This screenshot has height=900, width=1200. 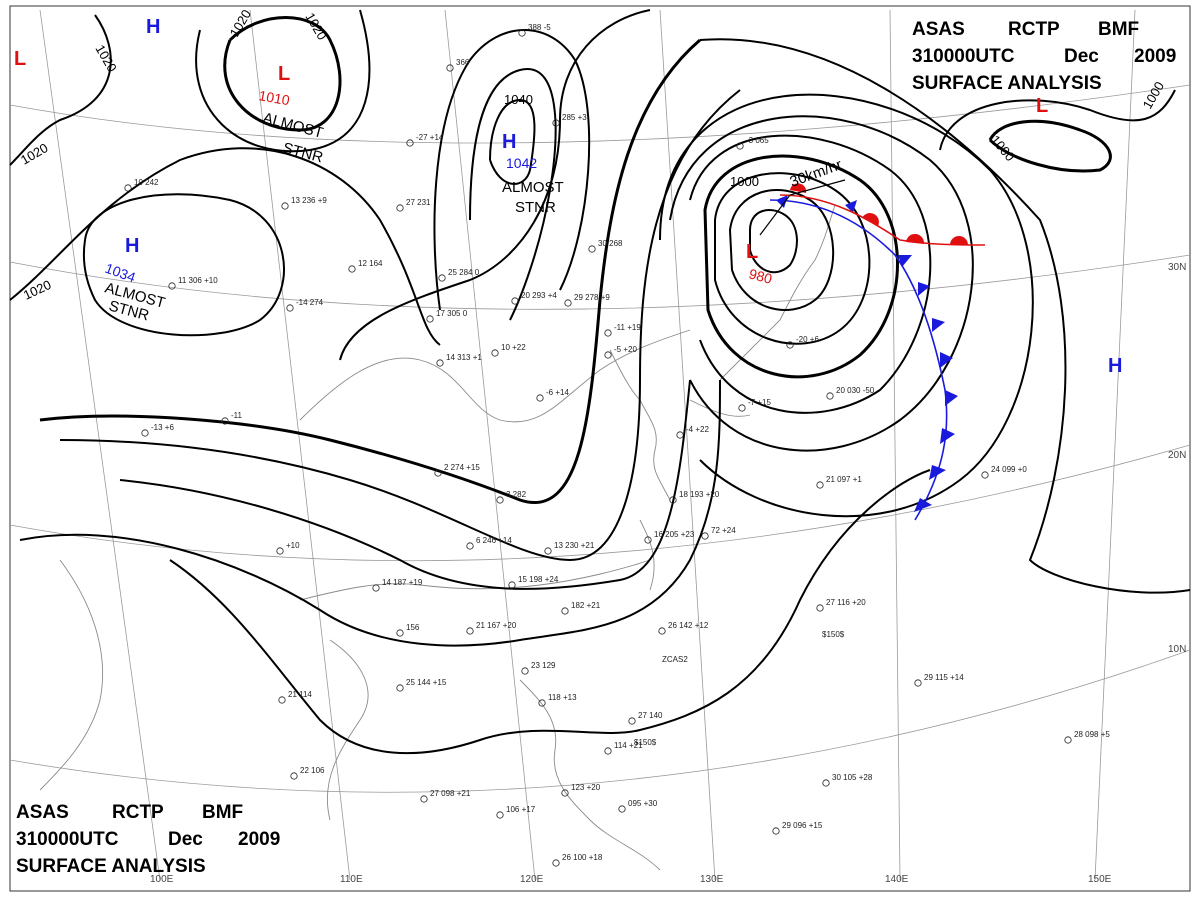 What do you see at coordinates (777, 292) in the screenshot?
I see `coastline-japan` at bounding box center [777, 292].